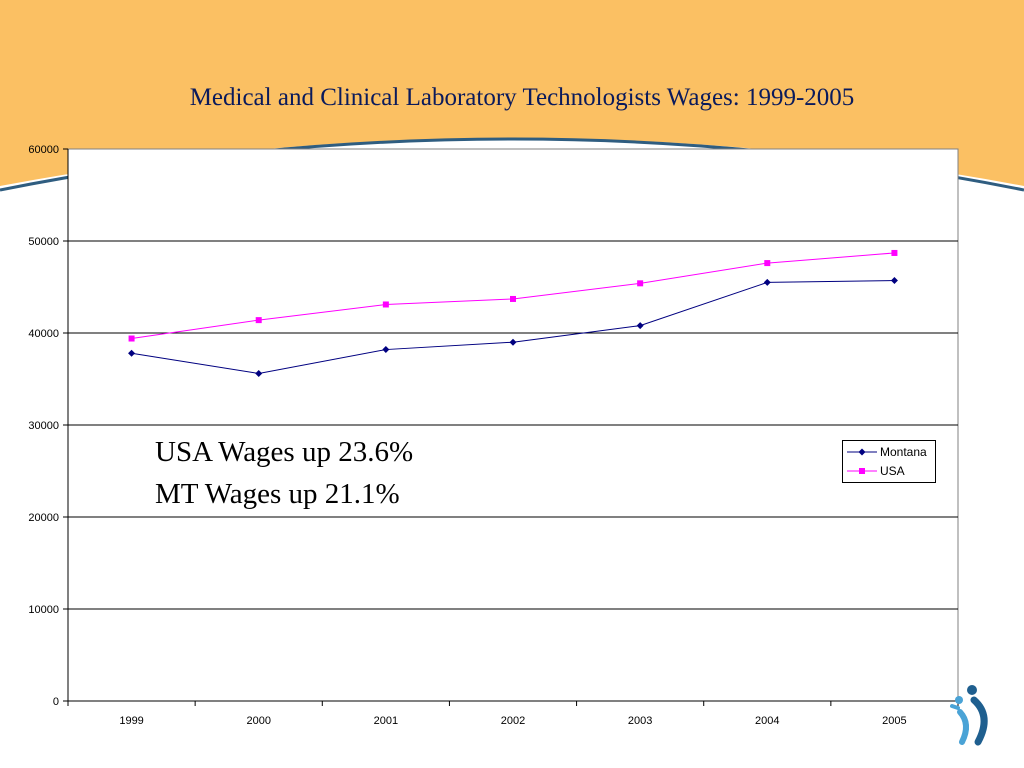 The height and width of the screenshot is (768, 1024). Describe the element at coordinates (43, 334) in the screenshot. I see `y-tick-label: 40000` at that location.